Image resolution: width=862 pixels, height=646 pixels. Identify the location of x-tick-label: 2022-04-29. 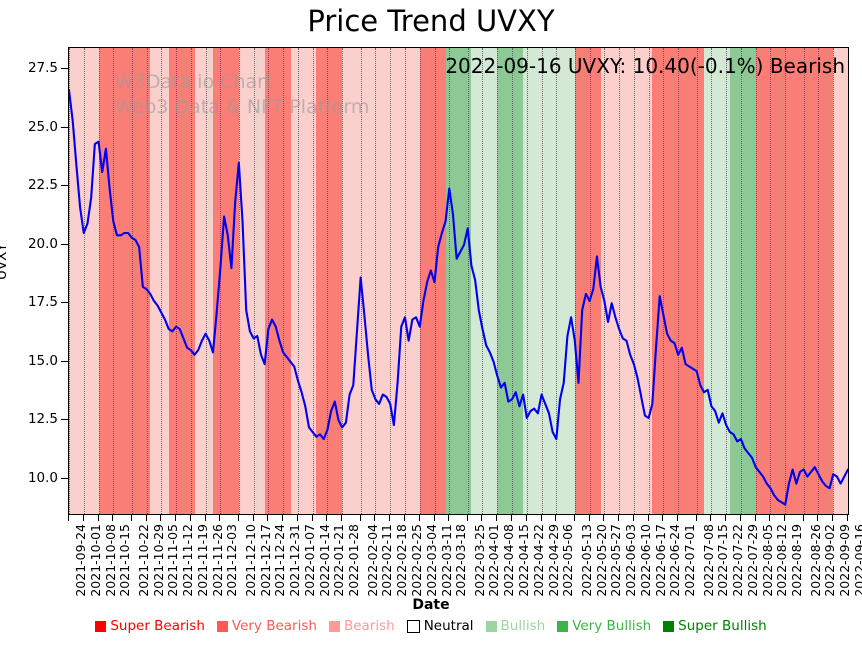
(553, 560).